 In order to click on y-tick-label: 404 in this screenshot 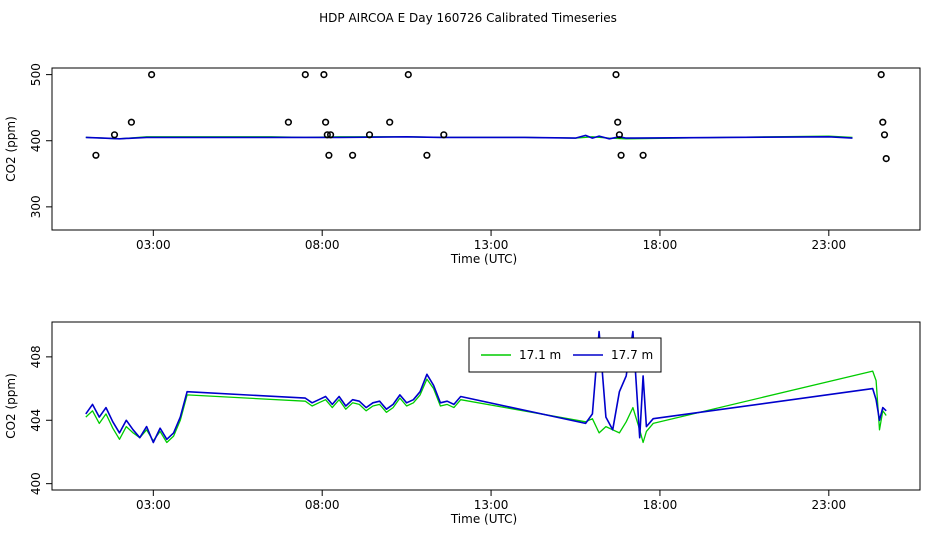, I will do `click(36, 420)`.